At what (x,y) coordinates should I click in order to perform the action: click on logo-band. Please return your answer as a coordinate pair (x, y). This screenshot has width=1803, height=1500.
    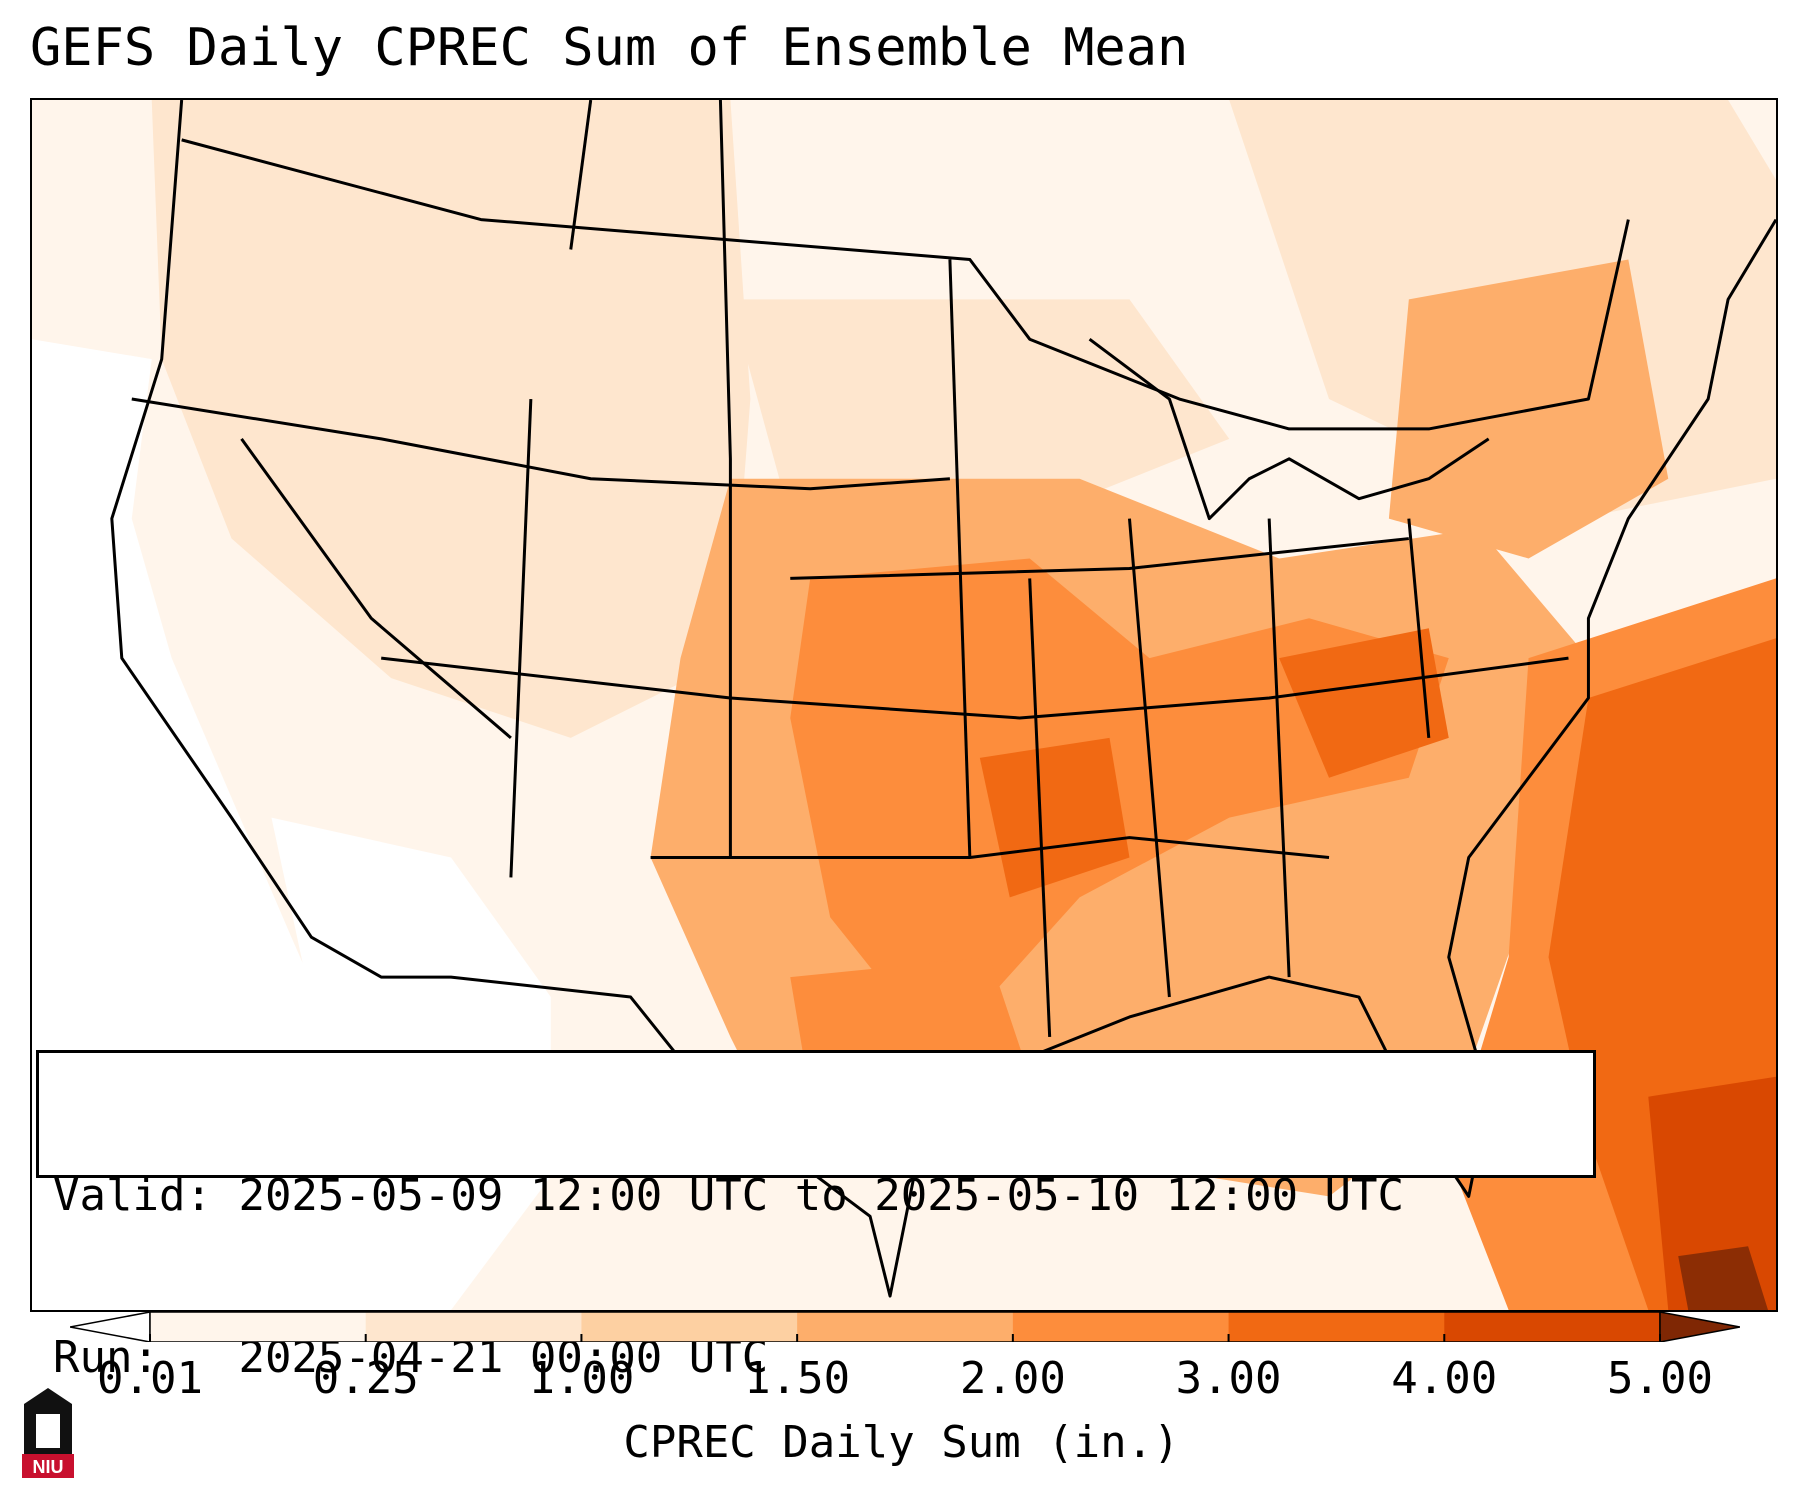
    Looking at the image, I should click on (48, 1466).